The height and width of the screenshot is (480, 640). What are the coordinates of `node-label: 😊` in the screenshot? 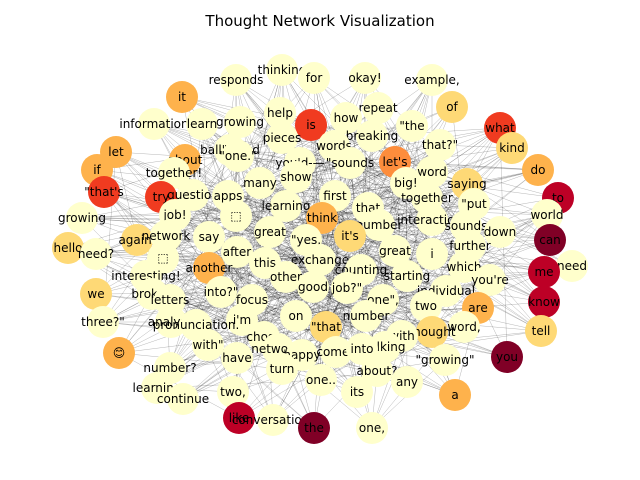 It's located at (119, 353).